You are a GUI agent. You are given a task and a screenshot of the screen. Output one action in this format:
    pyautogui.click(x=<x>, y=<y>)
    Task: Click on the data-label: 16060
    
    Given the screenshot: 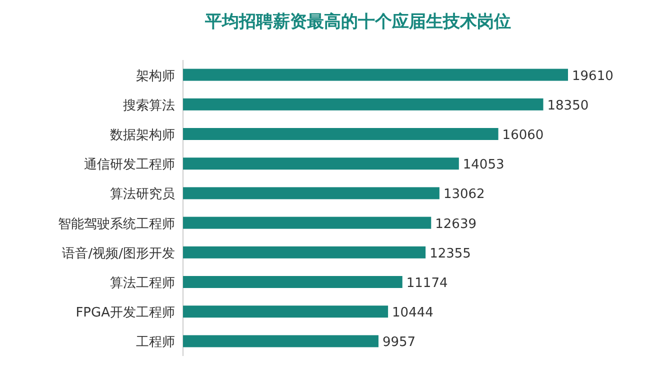 What is the action you would take?
    pyautogui.click(x=523, y=135)
    